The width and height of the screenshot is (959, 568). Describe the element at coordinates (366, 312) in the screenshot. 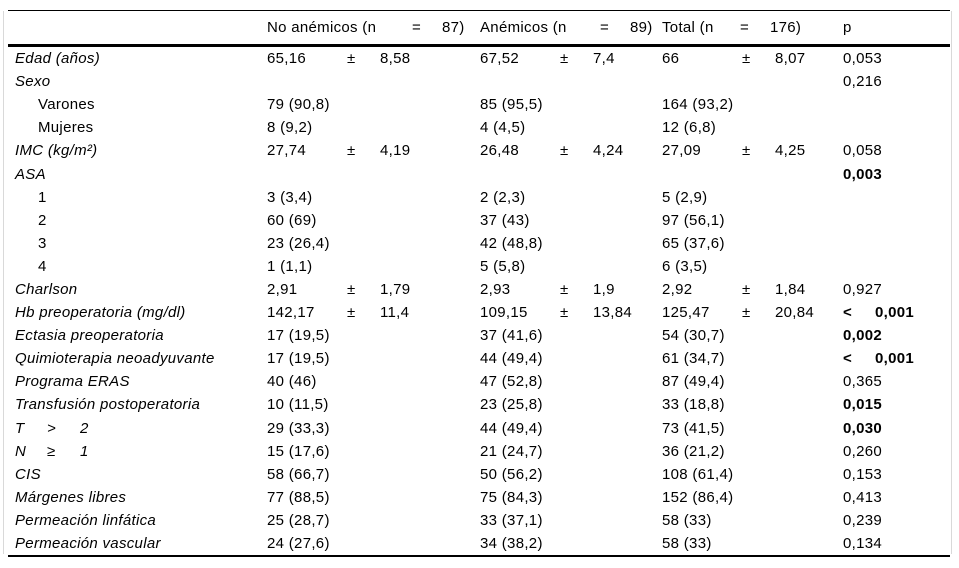

I see `value-cell: 142,17 ±11,4` at that location.